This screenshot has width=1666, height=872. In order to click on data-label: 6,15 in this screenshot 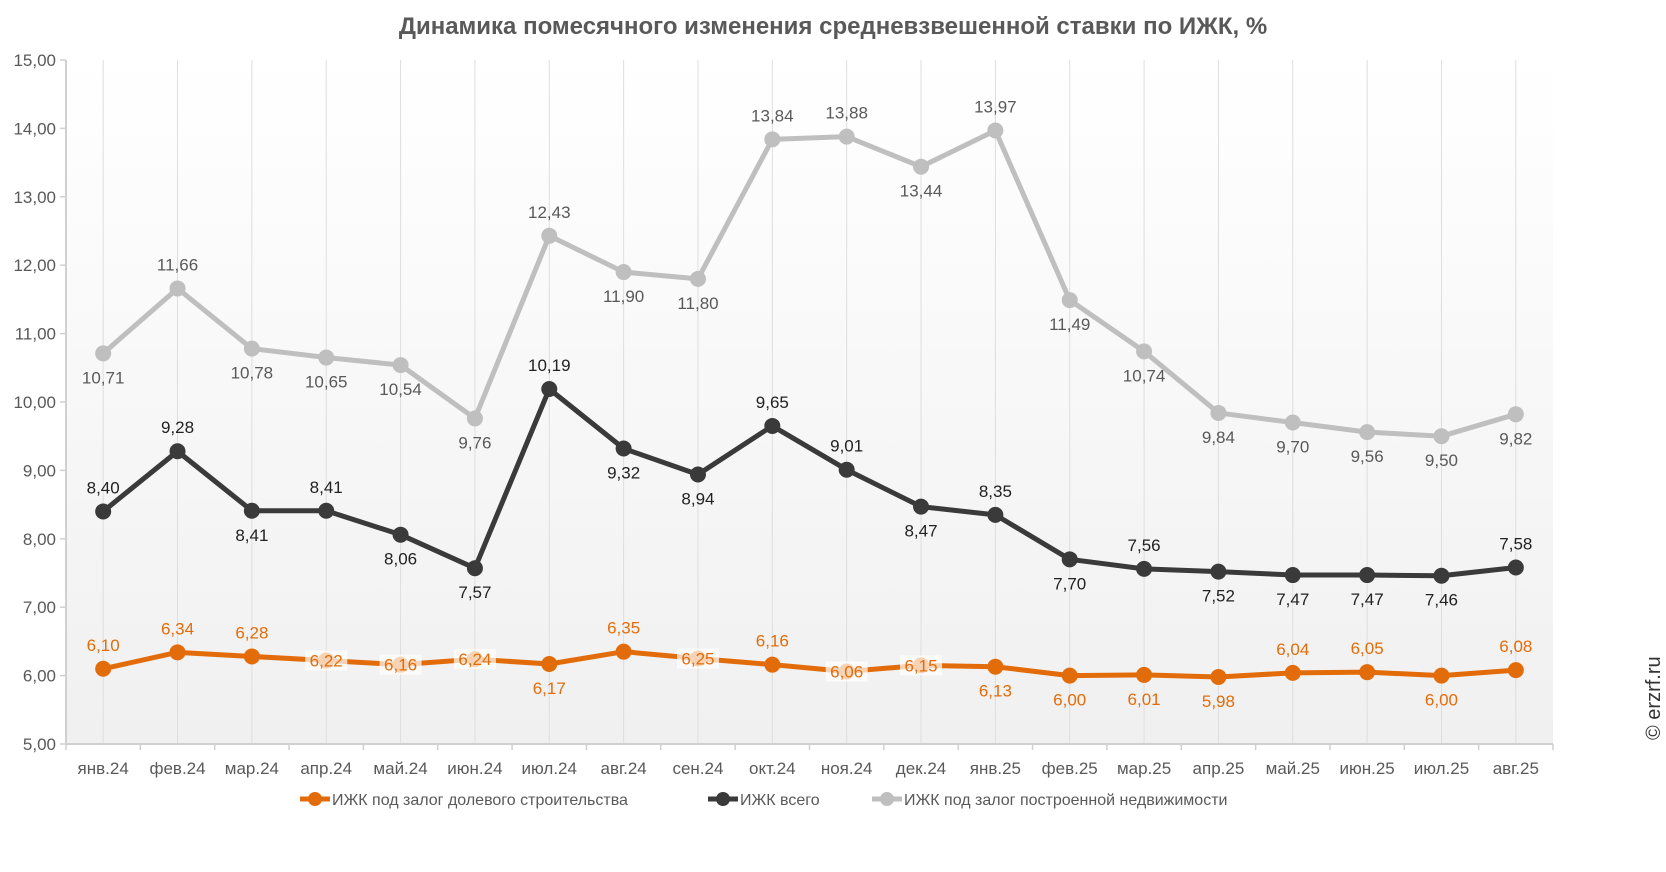, I will do `click(920, 665)`.